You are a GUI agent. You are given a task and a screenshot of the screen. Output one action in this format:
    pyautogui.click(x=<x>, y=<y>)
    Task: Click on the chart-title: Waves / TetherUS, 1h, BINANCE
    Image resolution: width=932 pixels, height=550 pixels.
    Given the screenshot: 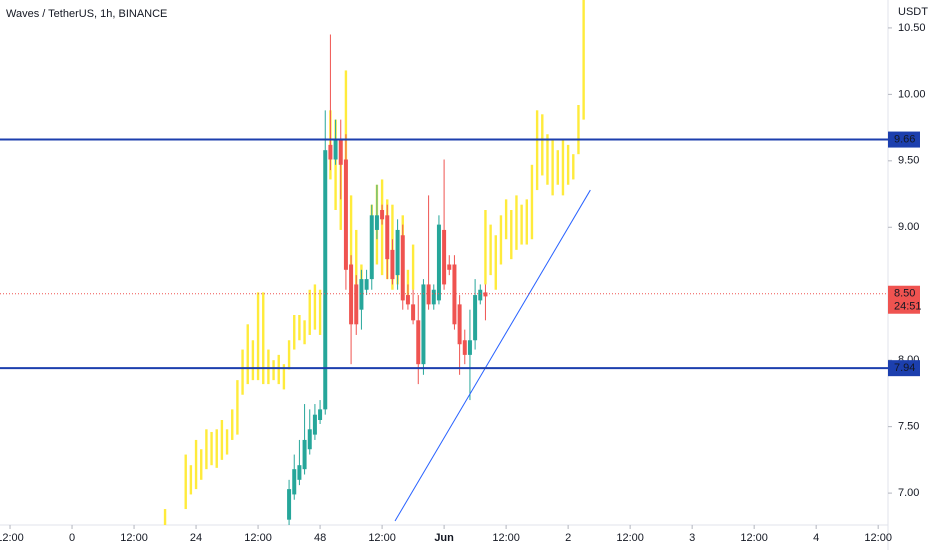 What is the action you would take?
    pyautogui.click(x=86, y=14)
    